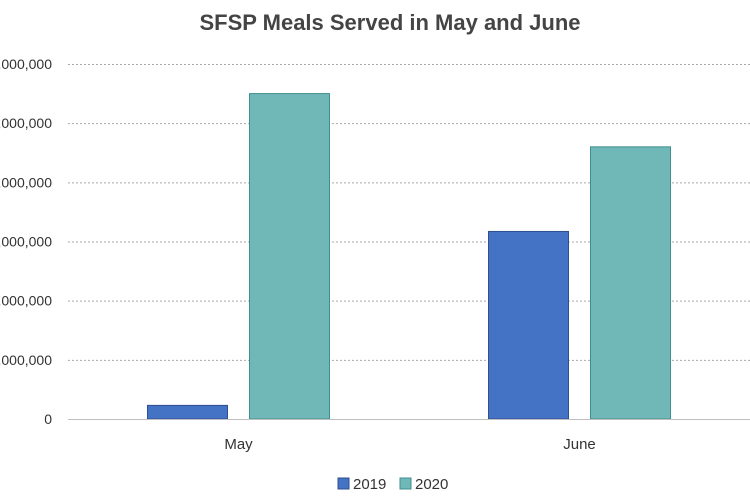 The width and height of the screenshot is (750, 499). I want to click on bar-2019-may, so click(187, 412).